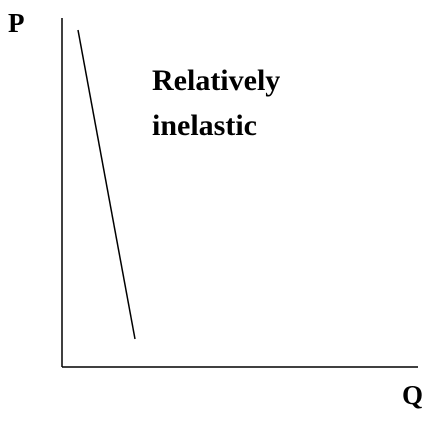 The height and width of the screenshot is (421, 432). What do you see at coordinates (16, 23) in the screenshot?
I see `y-axis-label: P` at bounding box center [16, 23].